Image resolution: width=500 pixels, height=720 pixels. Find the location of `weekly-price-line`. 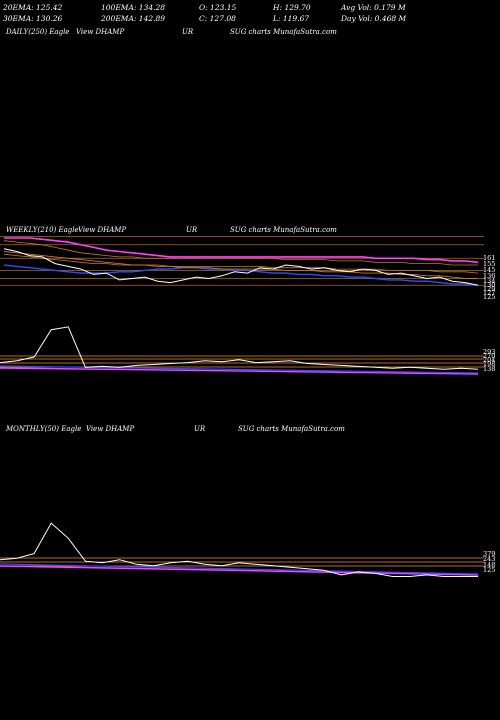

weekly-price-line is located at coordinates (241, 267).